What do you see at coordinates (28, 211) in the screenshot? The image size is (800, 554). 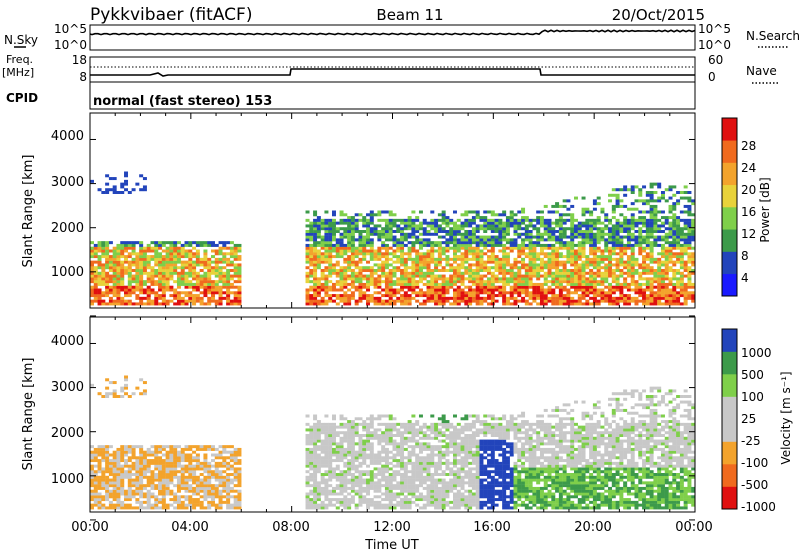 I see `power-ylabel: Slant Range [km]` at bounding box center [28, 211].